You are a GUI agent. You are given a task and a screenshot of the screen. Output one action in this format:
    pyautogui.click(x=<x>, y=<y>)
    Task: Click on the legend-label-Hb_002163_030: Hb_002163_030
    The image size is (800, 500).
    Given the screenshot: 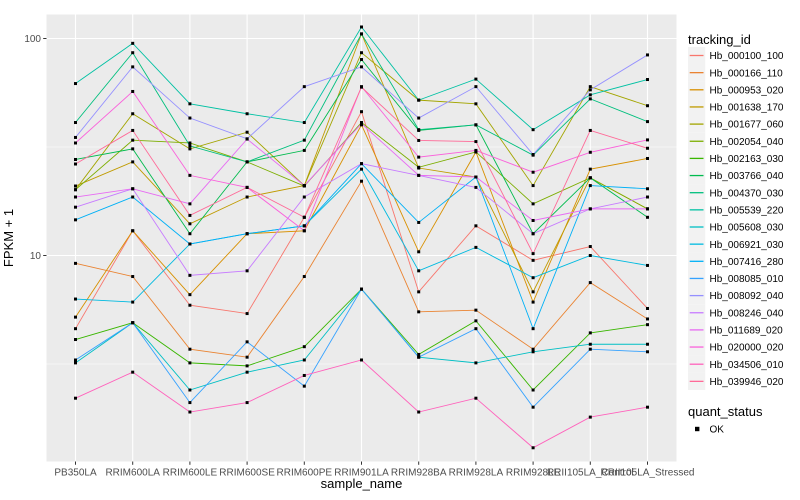 What is the action you would take?
    pyautogui.click(x=747, y=159)
    